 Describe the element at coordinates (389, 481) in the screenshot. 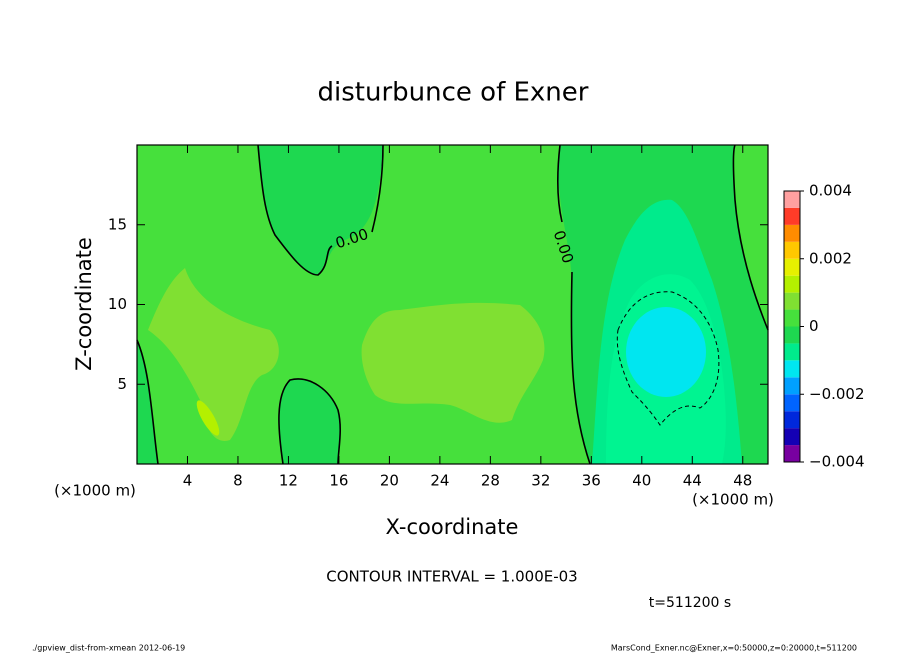

I see `x-tick-label: 20` at that location.